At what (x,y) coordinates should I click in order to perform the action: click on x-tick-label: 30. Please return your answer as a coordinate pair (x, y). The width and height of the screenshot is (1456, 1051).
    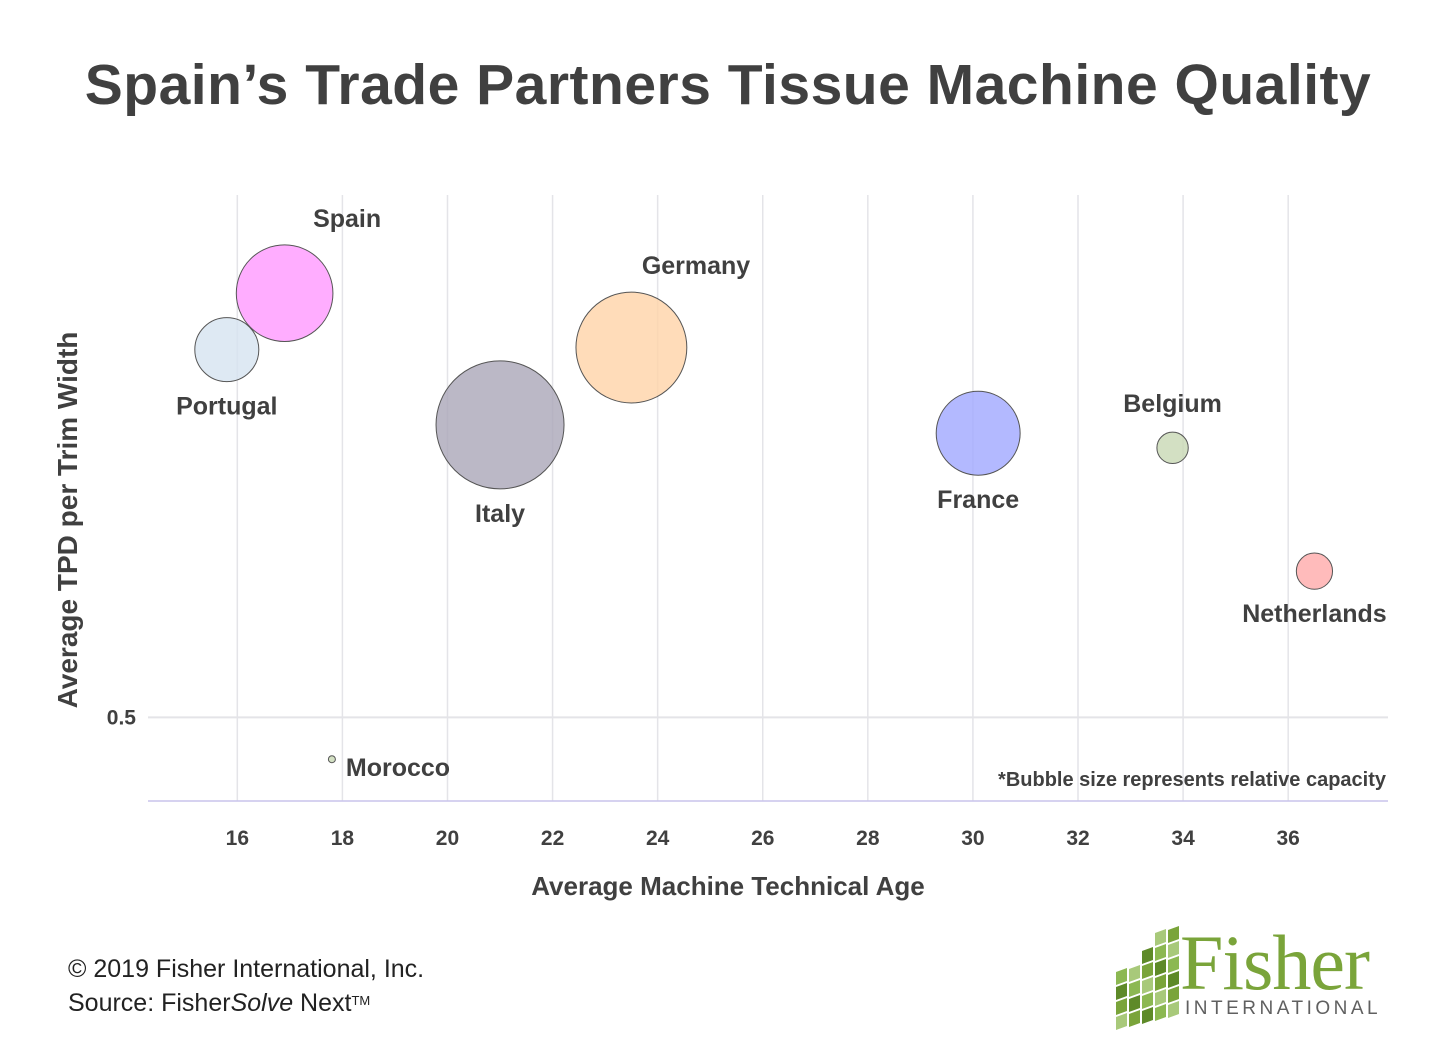
    Looking at the image, I should click on (972, 838).